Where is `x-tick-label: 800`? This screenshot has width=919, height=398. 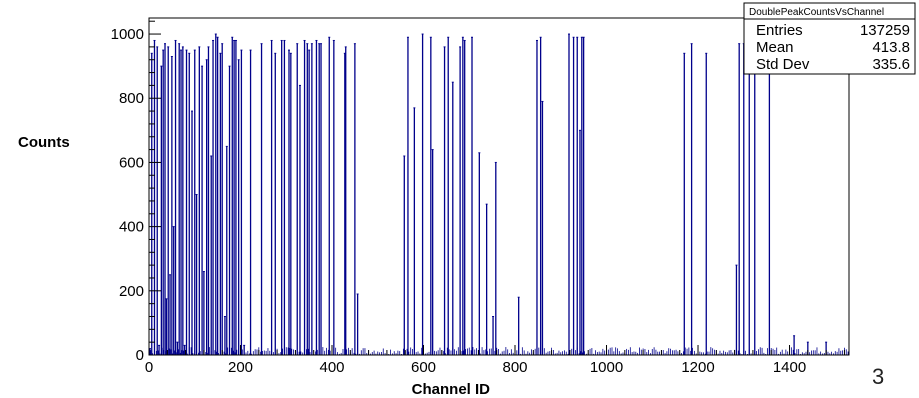
x-tick-label: 800 is located at coordinates (514, 367).